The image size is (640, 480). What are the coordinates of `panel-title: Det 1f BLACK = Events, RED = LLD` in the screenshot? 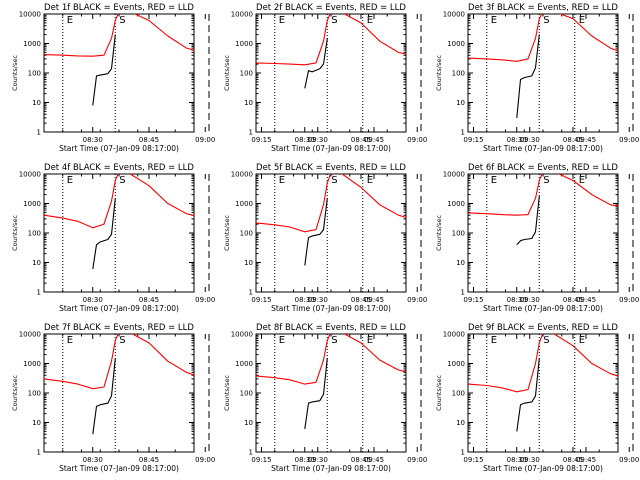 It's located at (119, 8).